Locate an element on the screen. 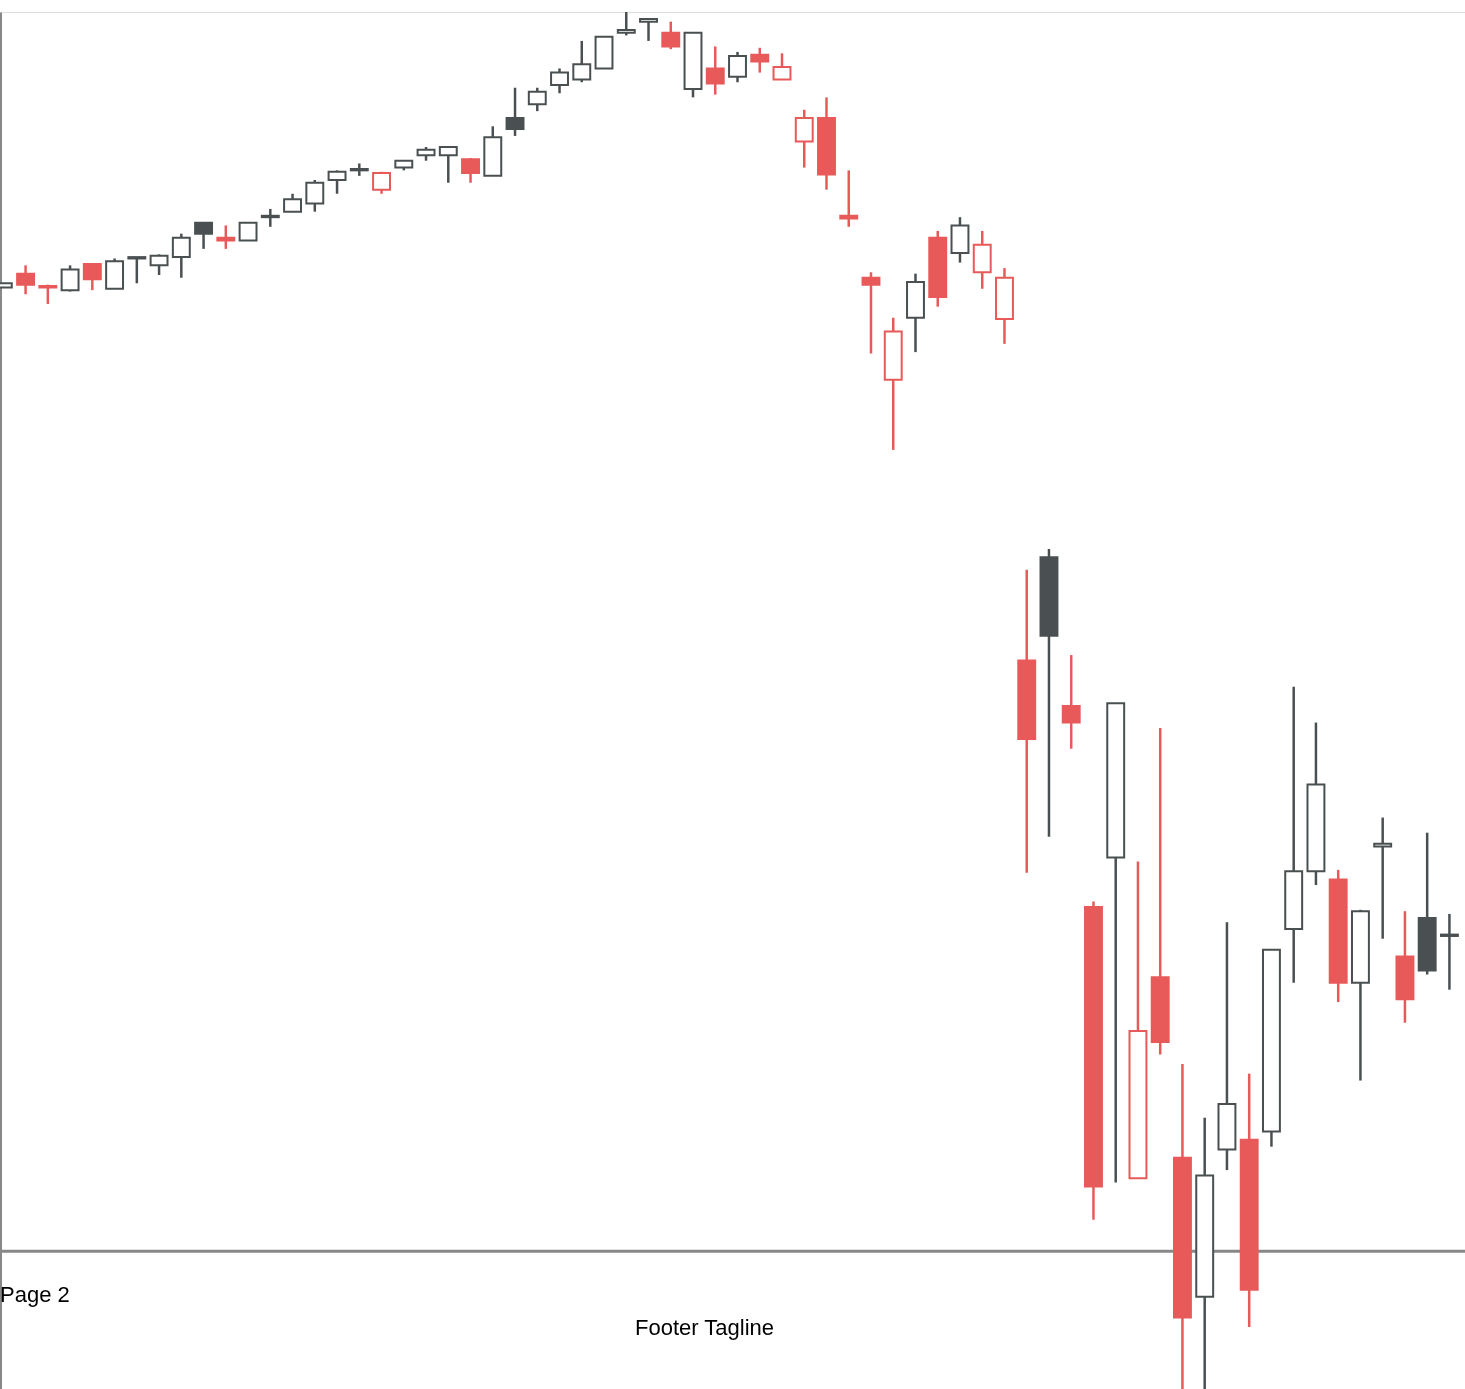 This screenshot has width=1465, height=1389. annotation: Footer Tagline is located at coordinates (704, 1327).